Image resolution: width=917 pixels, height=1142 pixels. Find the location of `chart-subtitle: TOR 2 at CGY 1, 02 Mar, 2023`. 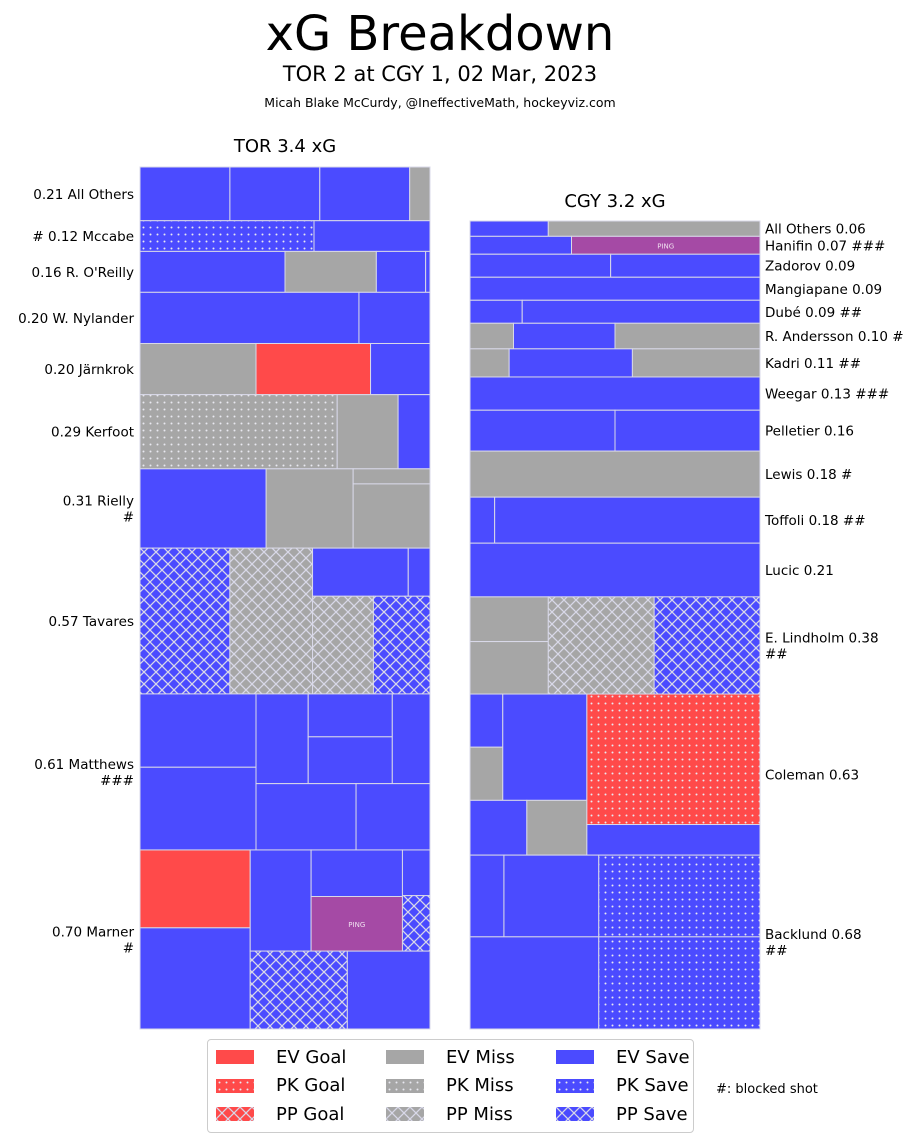

chart-subtitle: TOR 2 at CGY 1, 02 Mar, 2023 is located at coordinates (440, 74).